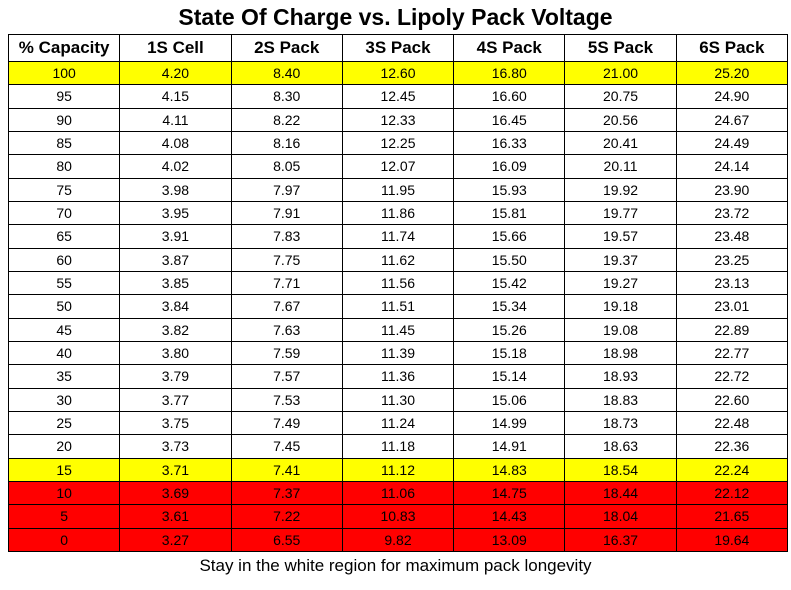 This screenshot has width=791, height=590. I want to click on voltage-cell: 3.87, so click(175, 259).